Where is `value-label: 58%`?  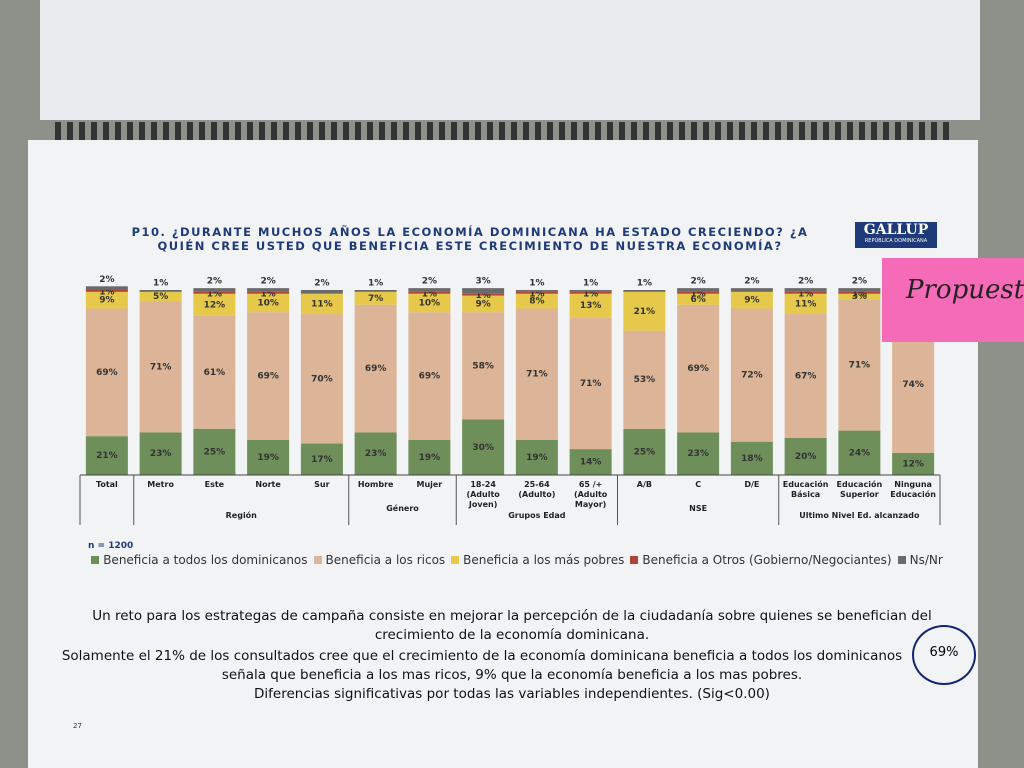
value-label: 58% is located at coordinates (483, 366).